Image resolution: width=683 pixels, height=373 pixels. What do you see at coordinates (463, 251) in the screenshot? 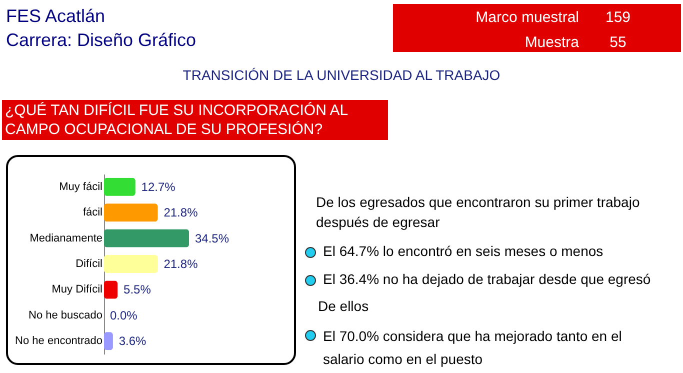
I see `text: El 64.7% lo encontró en seis meses o menos` at bounding box center [463, 251].